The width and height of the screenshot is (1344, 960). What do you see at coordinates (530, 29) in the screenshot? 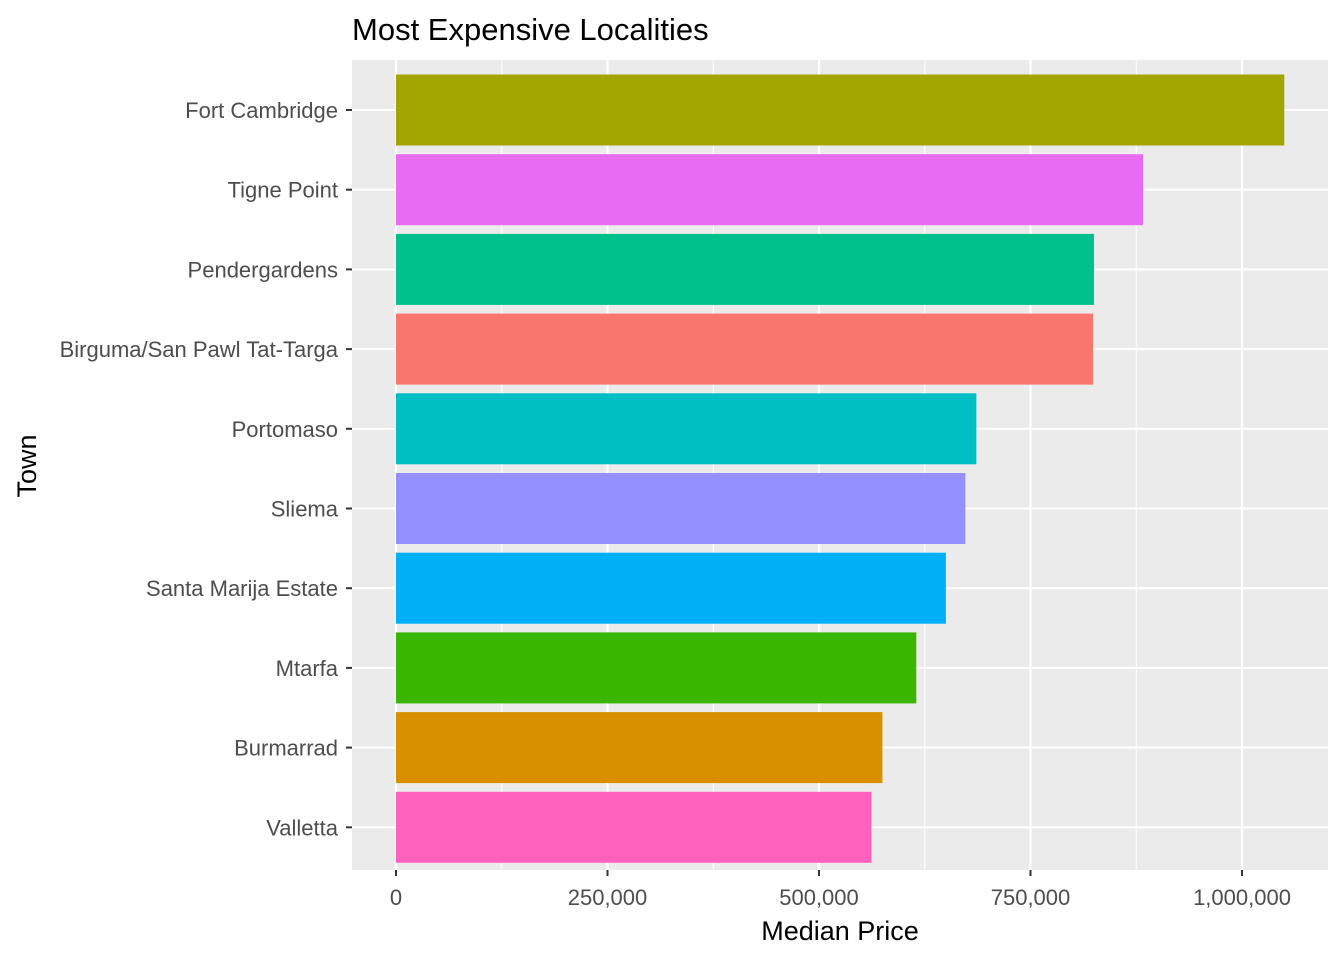
I see `chart-title: Most Expensive Localities` at bounding box center [530, 29].